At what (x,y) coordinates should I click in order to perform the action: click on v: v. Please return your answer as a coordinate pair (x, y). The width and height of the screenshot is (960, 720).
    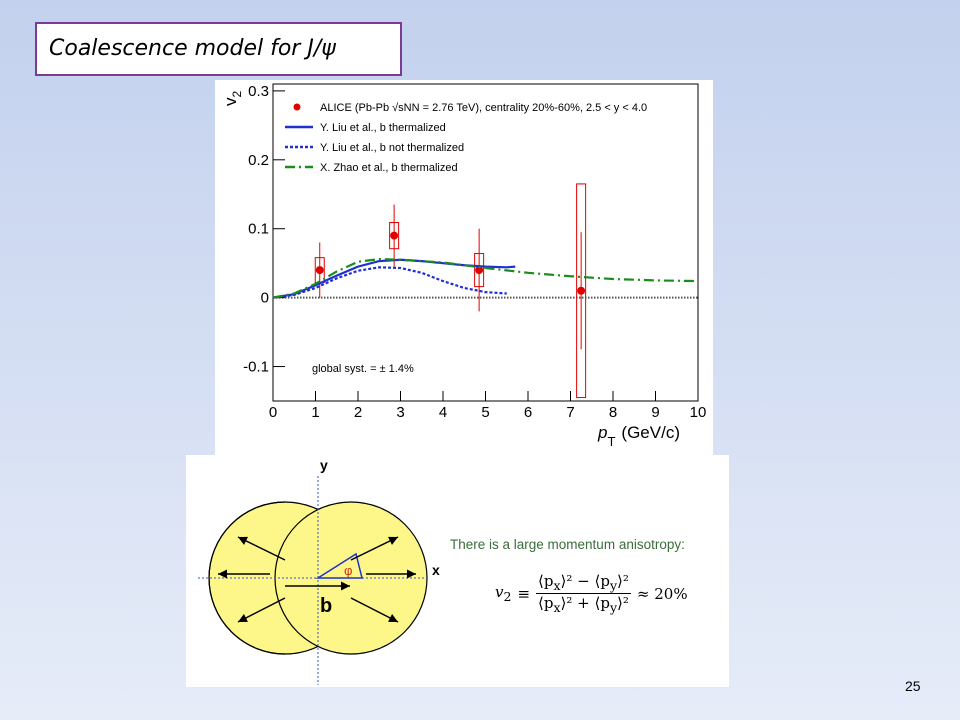
    Looking at the image, I should click on (499, 592).